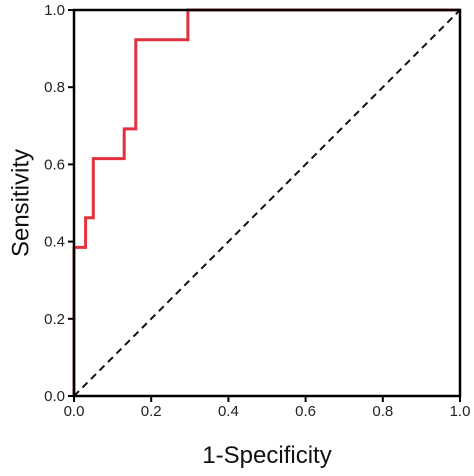  Describe the element at coordinates (151, 411) in the screenshot. I see `x-tick-label: 0.2` at that location.